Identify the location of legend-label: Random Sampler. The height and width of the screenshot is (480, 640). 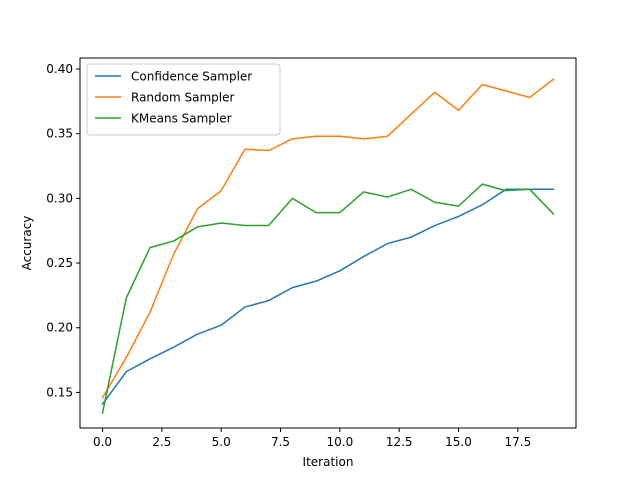
(182, 98).